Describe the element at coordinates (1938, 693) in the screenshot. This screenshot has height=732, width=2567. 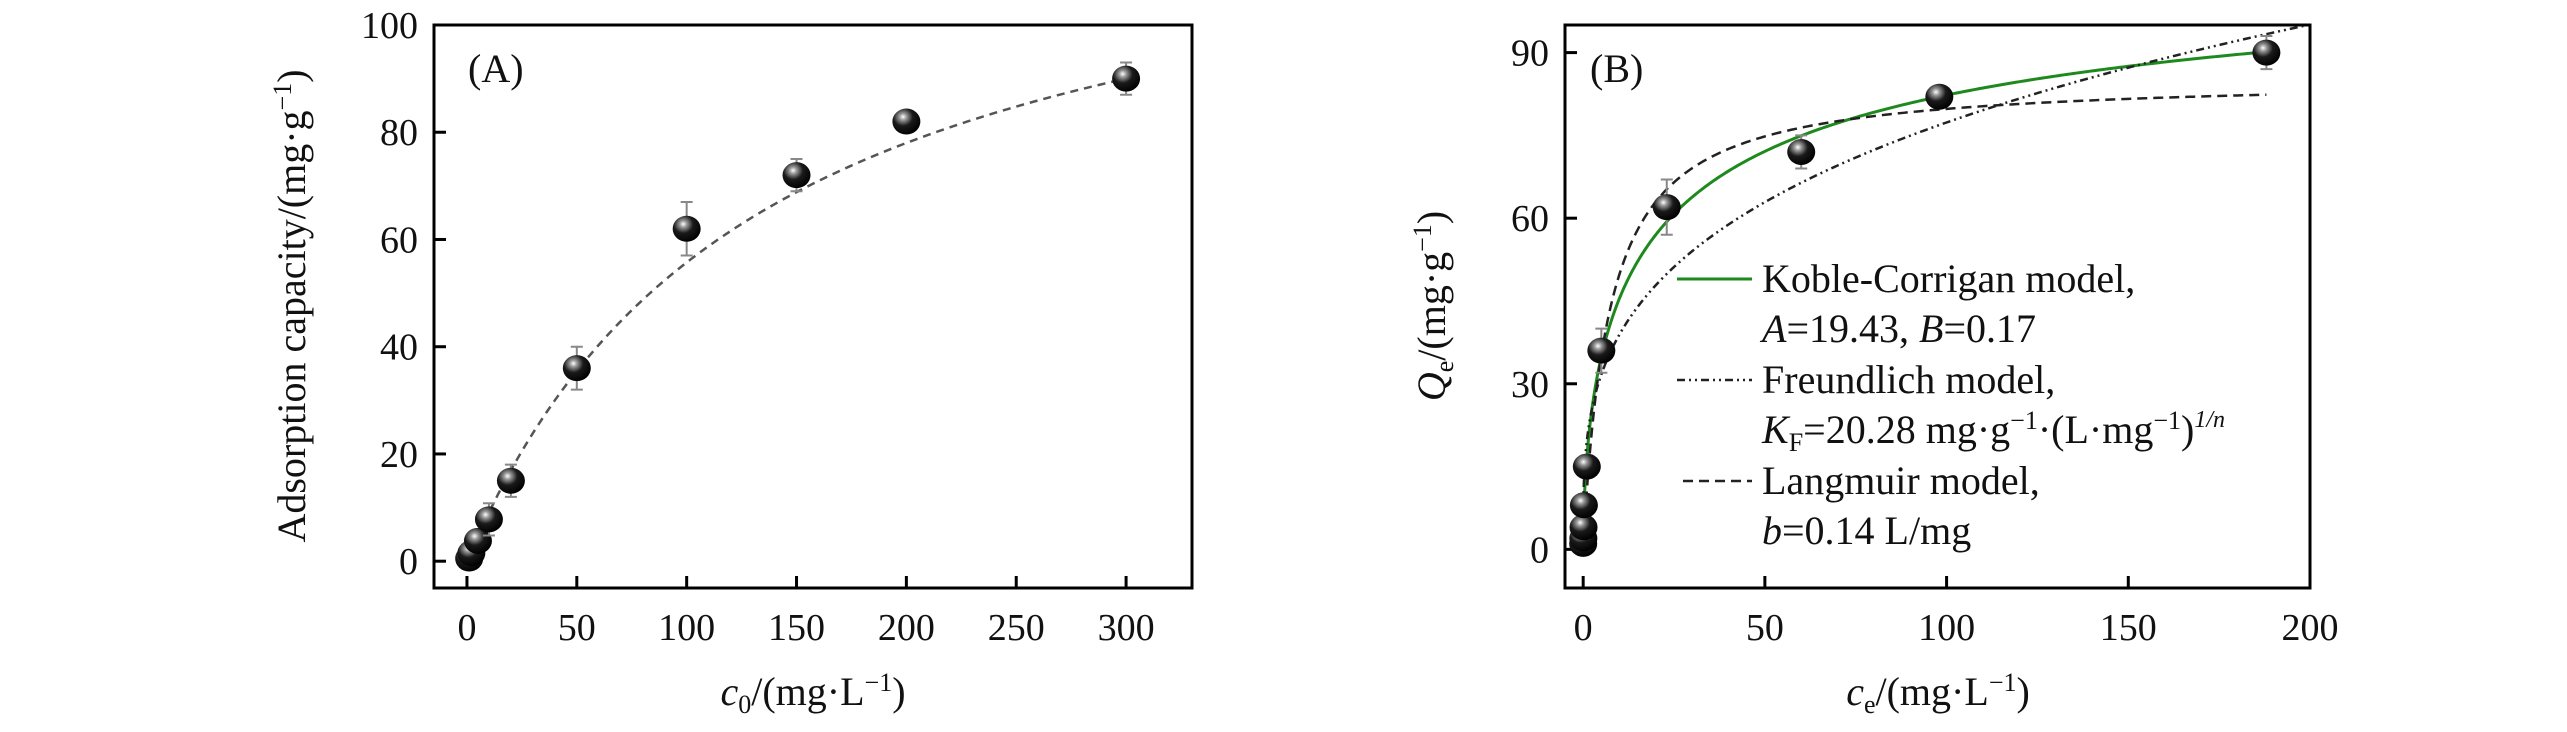
I see `x-axis-label-b: ce/(mg·L−1)` at that location.